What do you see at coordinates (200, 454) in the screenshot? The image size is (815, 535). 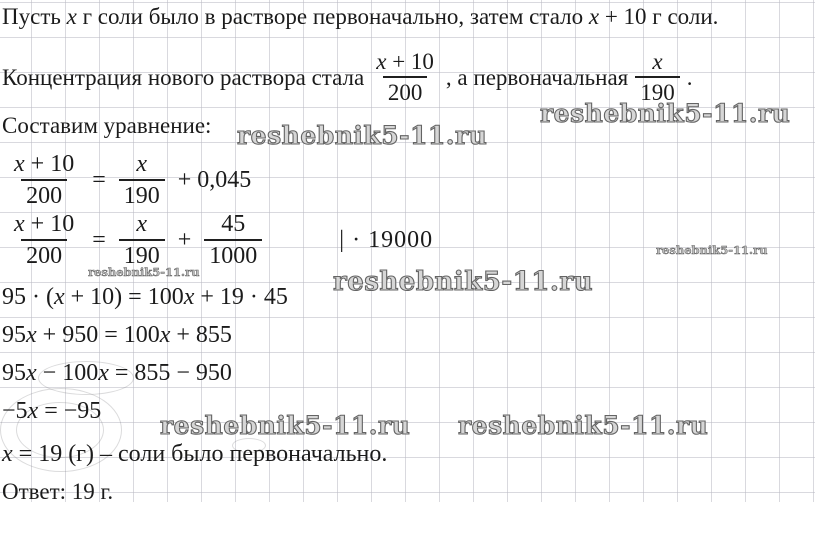 I see `text-segment: = 19 (г) – соли было первоначально.` at bounding box center [200, 454].